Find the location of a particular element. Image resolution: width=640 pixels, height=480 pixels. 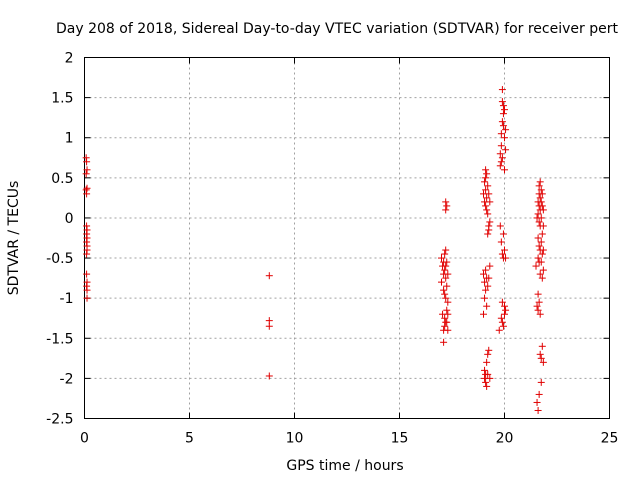

x-tick-label: 25 is located at coordinates (610, 439).